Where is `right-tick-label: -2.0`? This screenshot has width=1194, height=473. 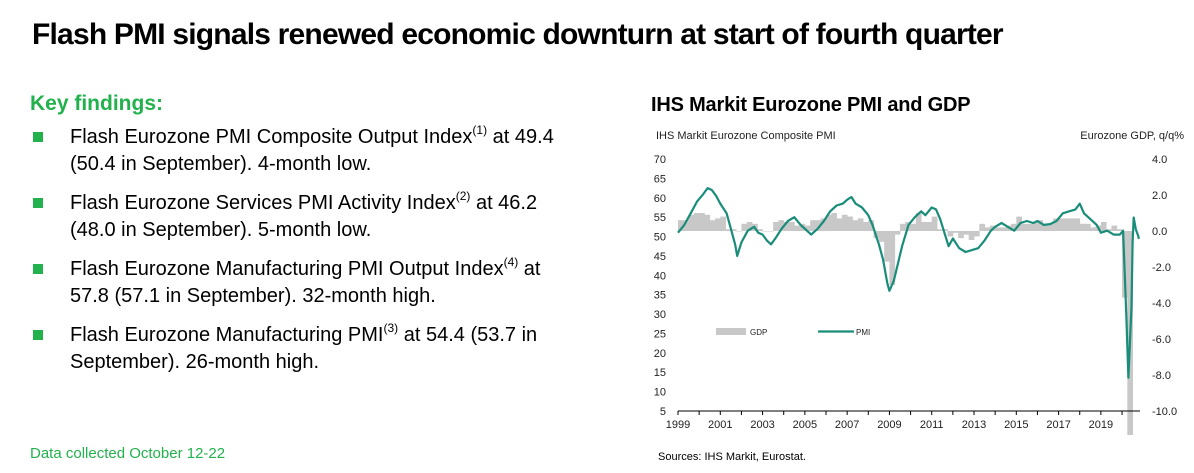 right-tick-label: -2.0 is located at coordinates (1161, 268).